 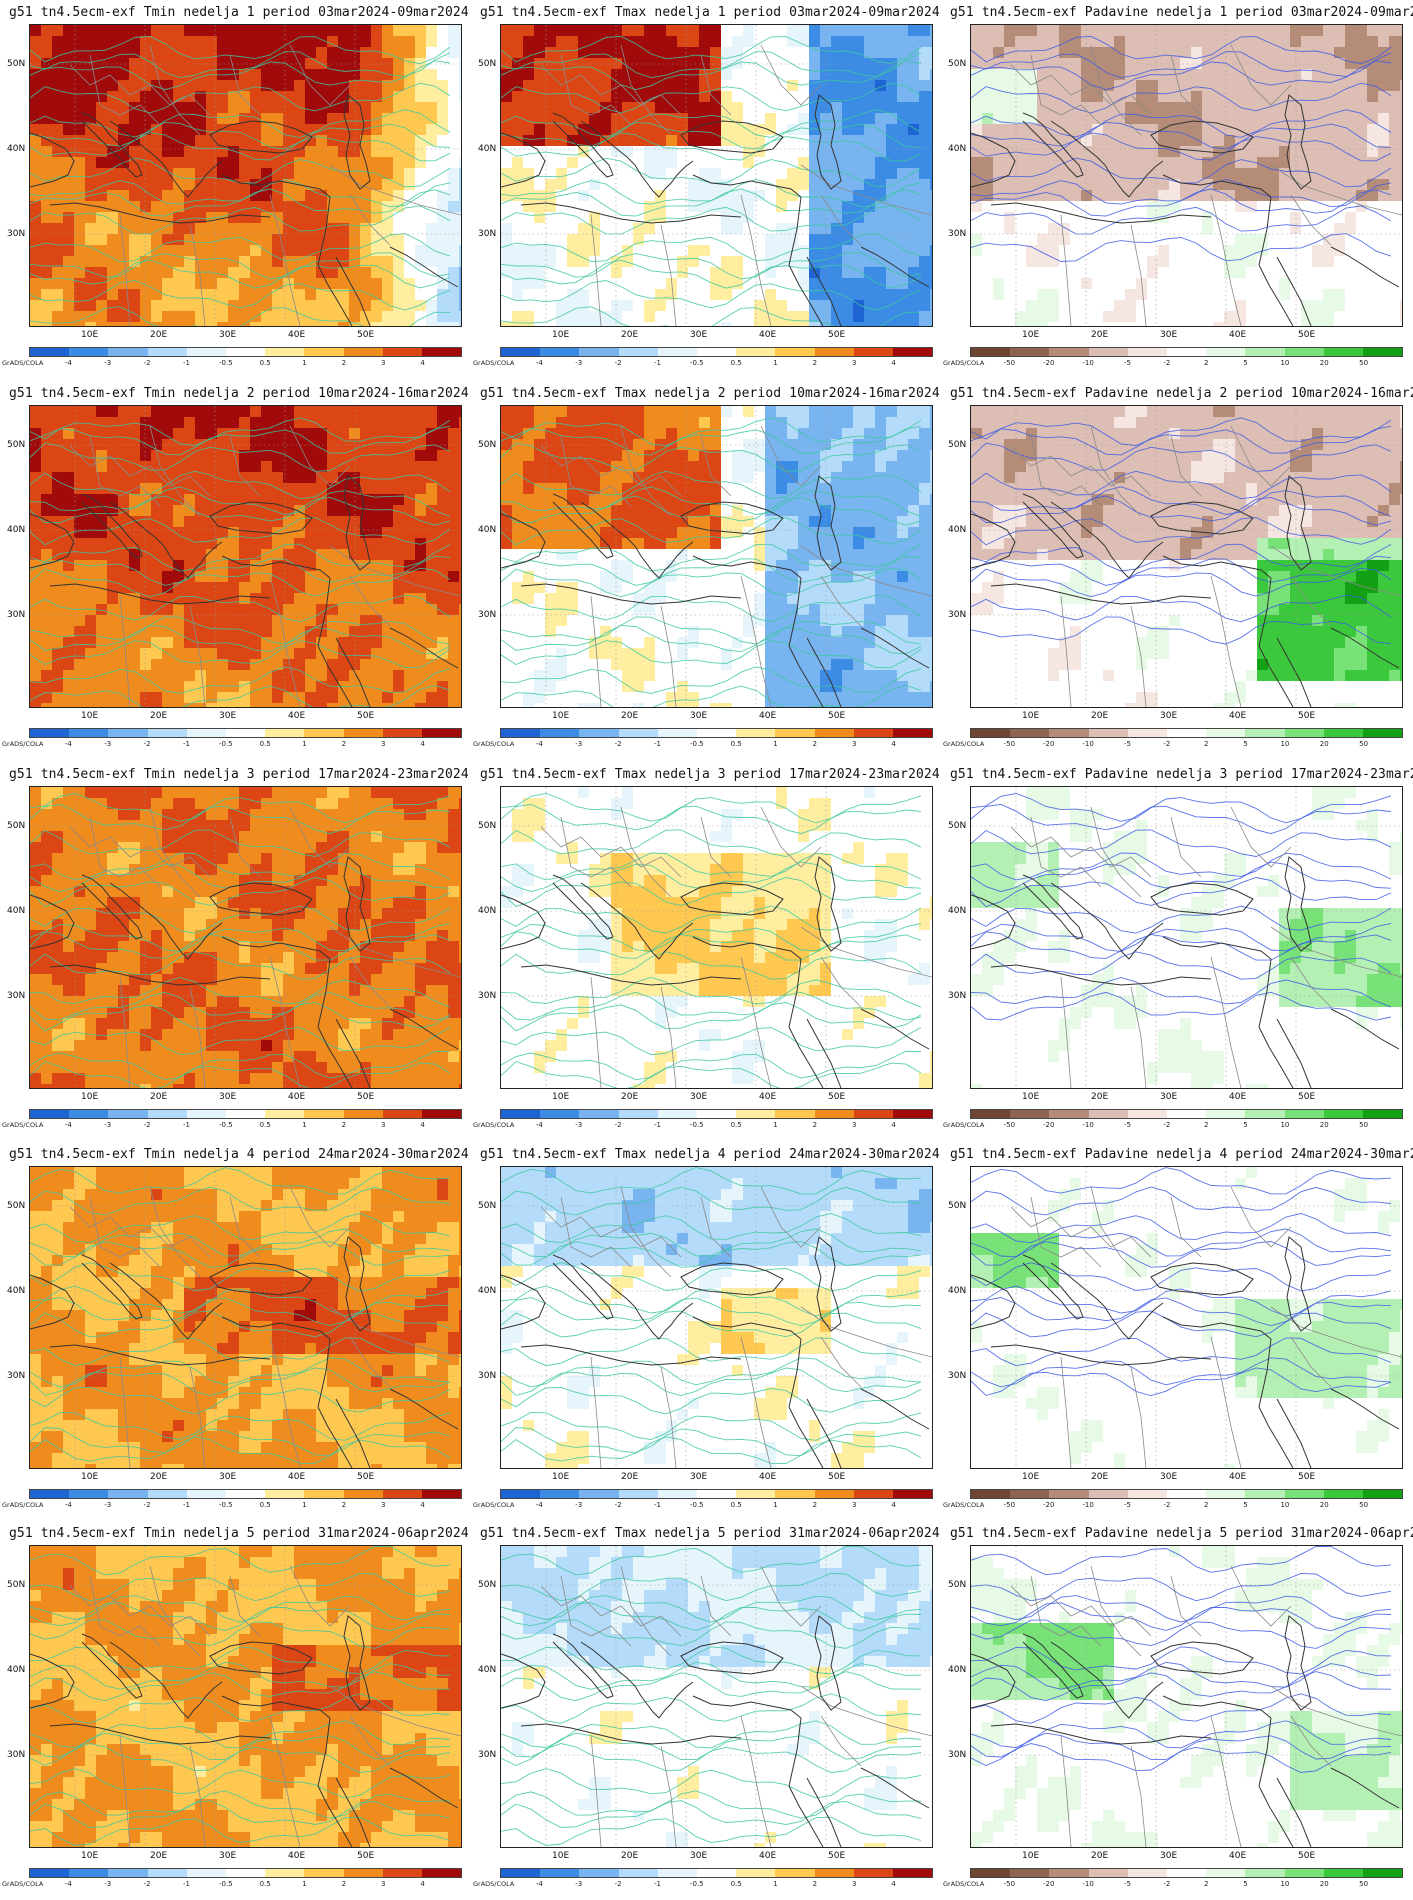 I want to click on colorbar-tick-label: 2, so click(x=344, y=363).